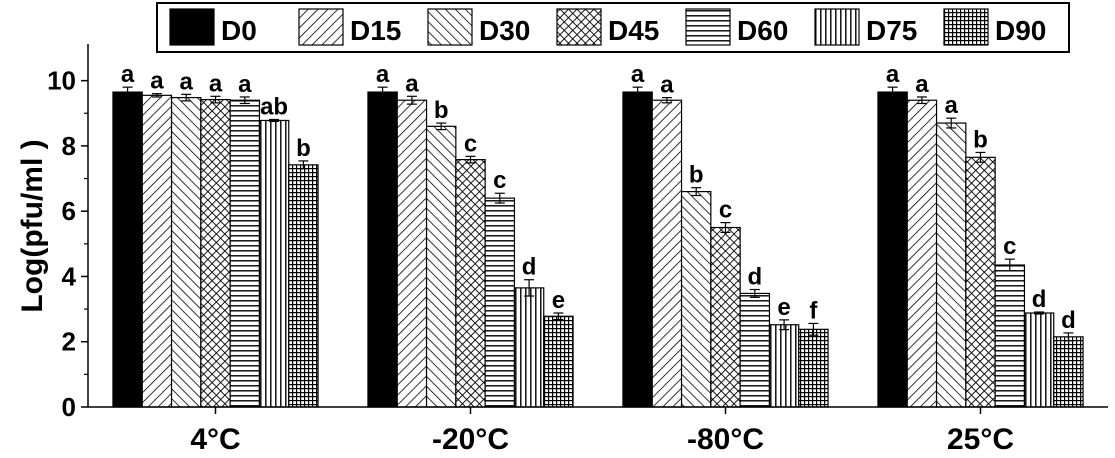 This screenshot has height=458, width=1115. What do you see at coordinates (1009, 246) in the screenshot?
I see `significance-label-D60-3: c` at bounding box center [1009, 246].